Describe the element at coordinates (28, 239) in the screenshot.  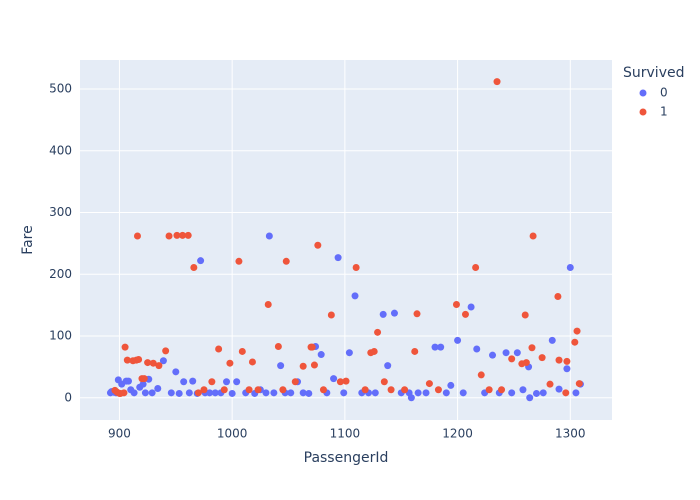
I see `y-axis-title: Fare` at that location.